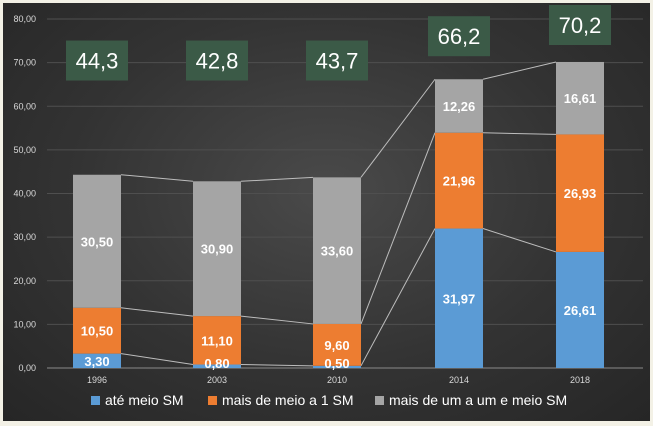  I want to click on y-tick-label: 50,00, so click(24, 150).